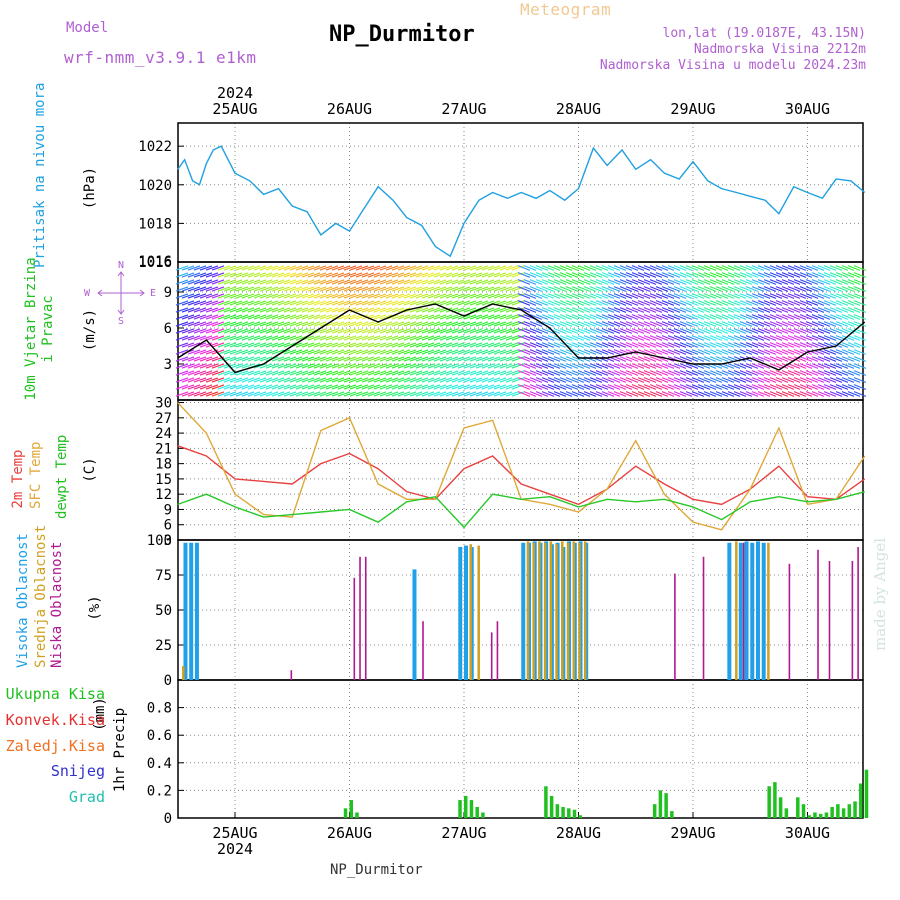 The height and width of the screenshot is (900, 900). I want to click on legend-total-precip: Ukupna Kisa, so click(55, 694).